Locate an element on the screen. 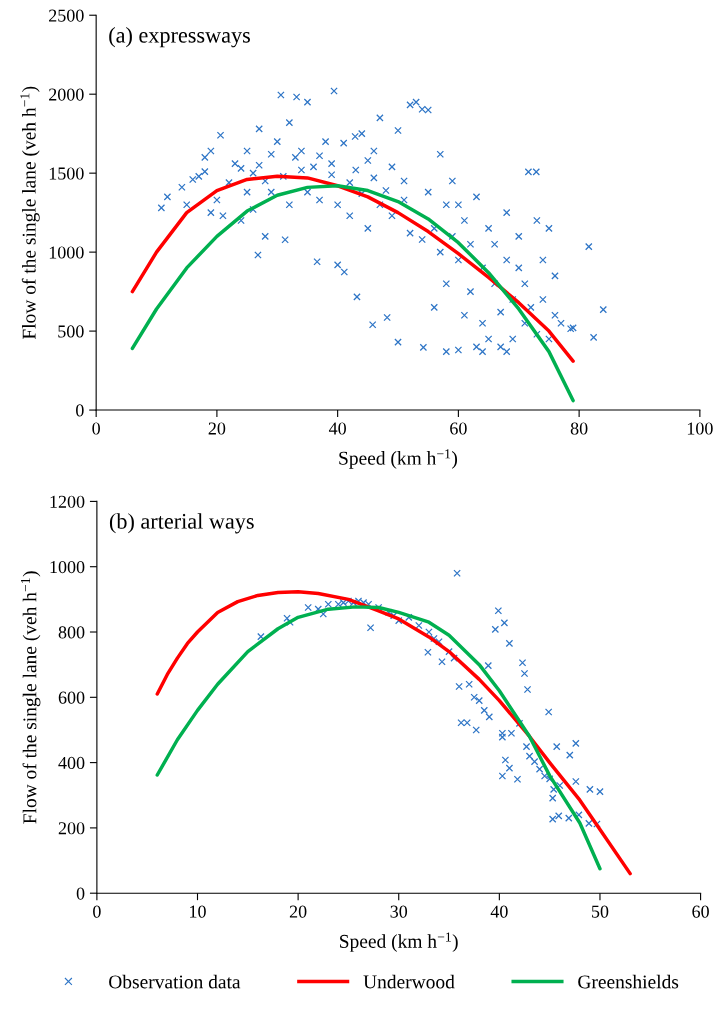 Image resolution: width=723 pixels, height=1015 pixels. annotation: (b) arterial ways is located at coordinates (181, 523).